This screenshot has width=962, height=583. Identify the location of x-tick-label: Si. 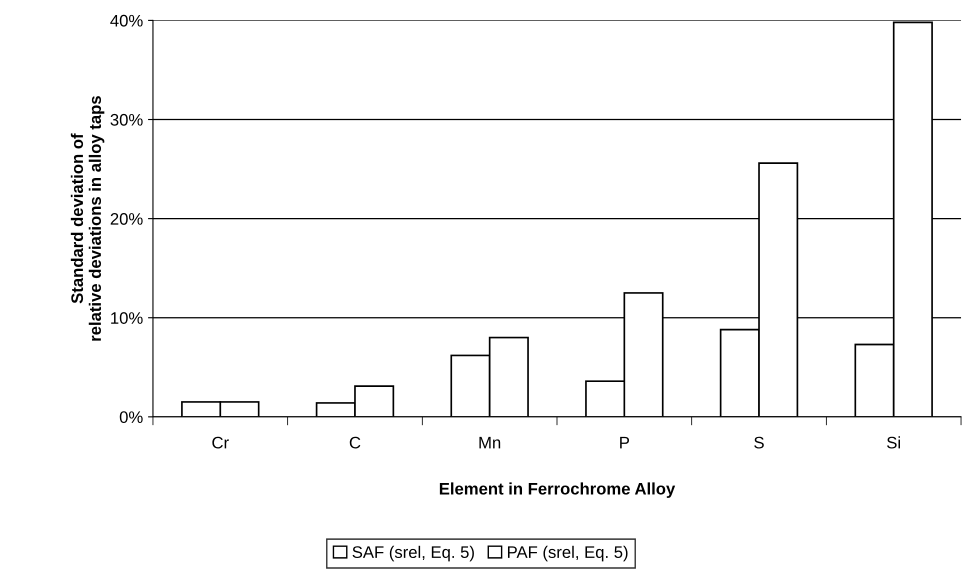
(893, 442).